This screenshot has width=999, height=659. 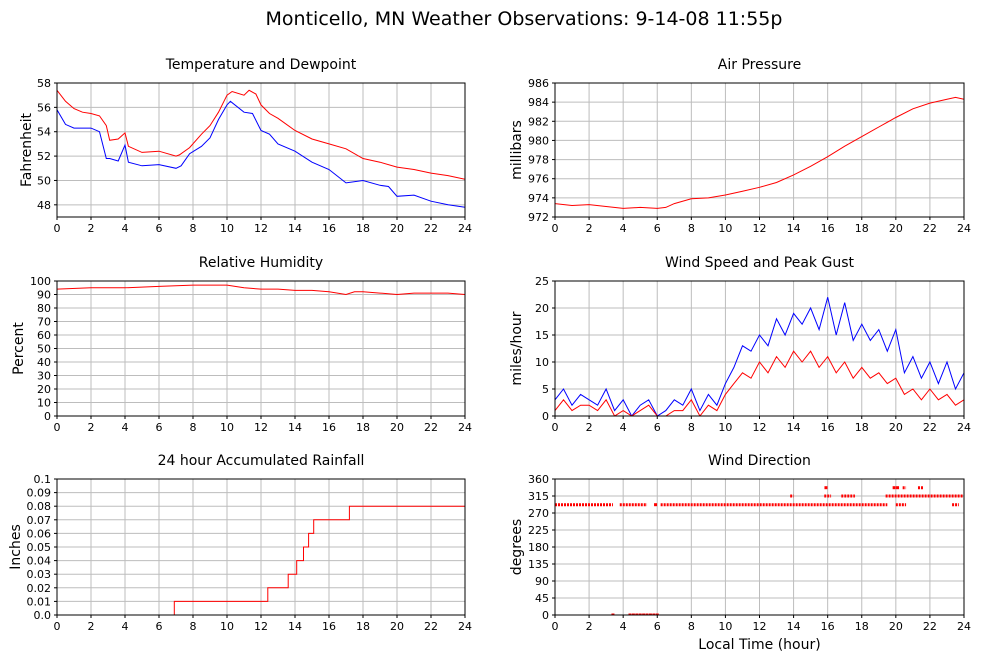 What do you see at coordinates (397, 228) in the screenshot?
I see `temp-xtick-label-10: 20` at bounding box center [397, 228].